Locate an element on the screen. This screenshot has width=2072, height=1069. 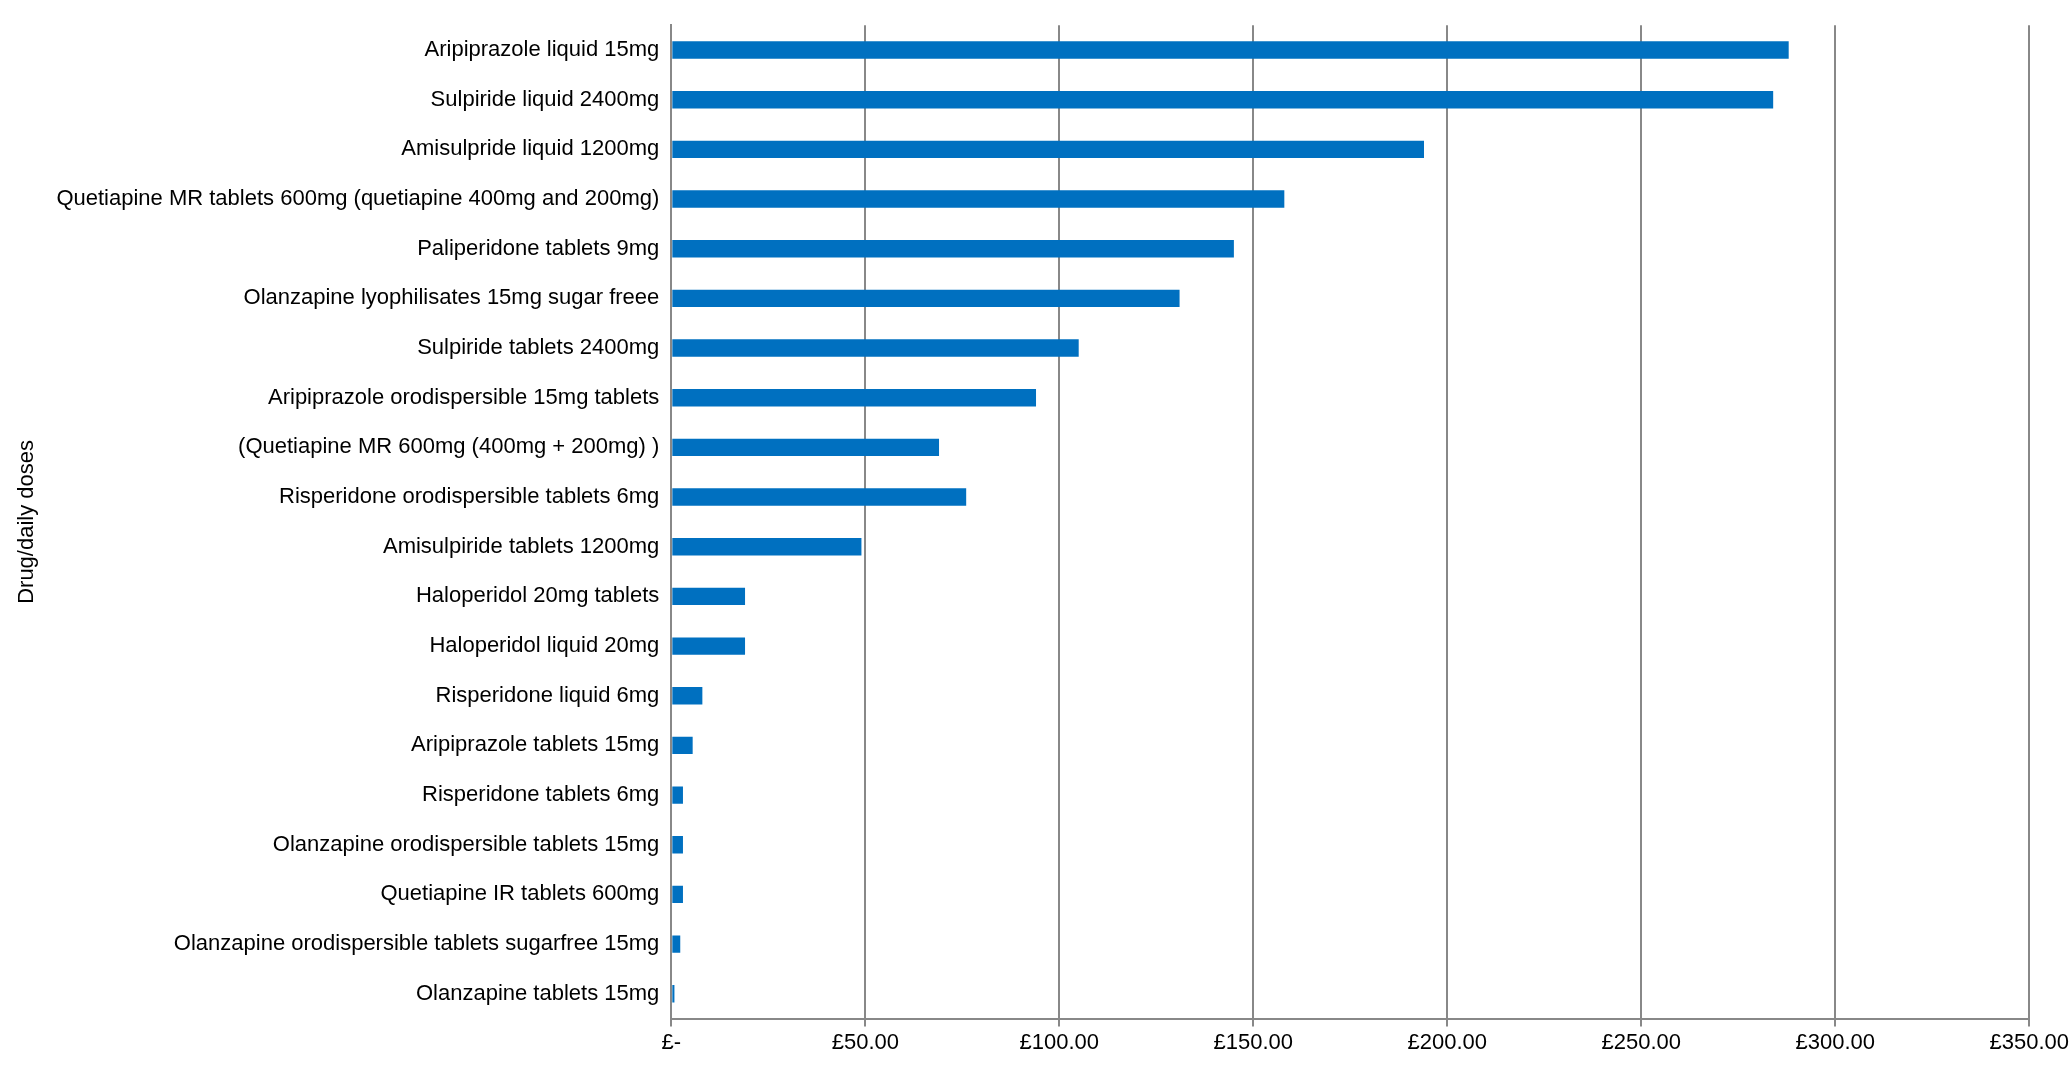
y-tick-label: Quetiapine MR tablets 600mg (quetiapine 400mg and 200mg) is located at coordinates (358, 198).